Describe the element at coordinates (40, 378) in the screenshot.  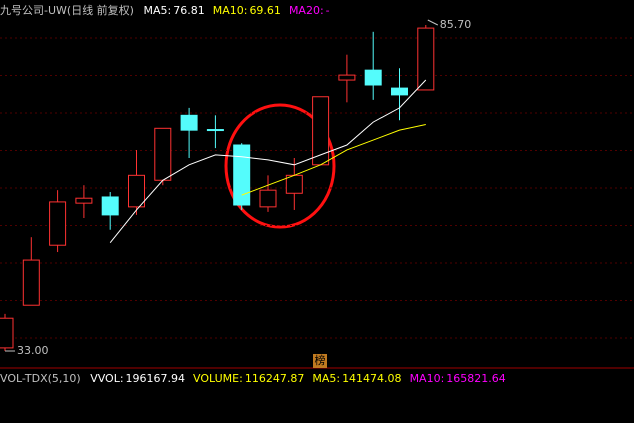
I see `volume-title: VOL-TDX(5,10)` at that location.